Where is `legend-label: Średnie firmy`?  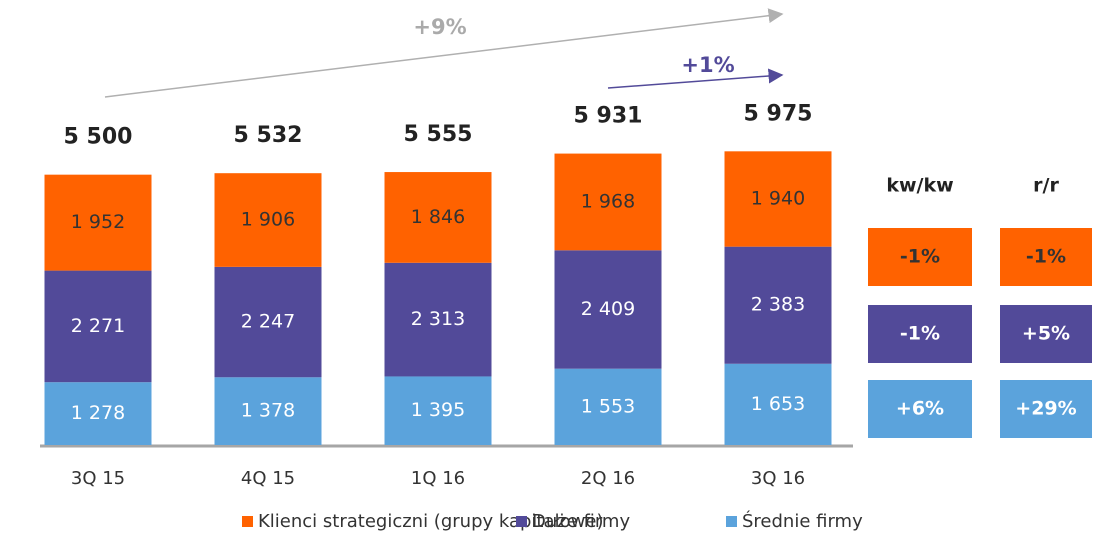
legend-label: Średnie firmy is located at coordinates (802, 521).